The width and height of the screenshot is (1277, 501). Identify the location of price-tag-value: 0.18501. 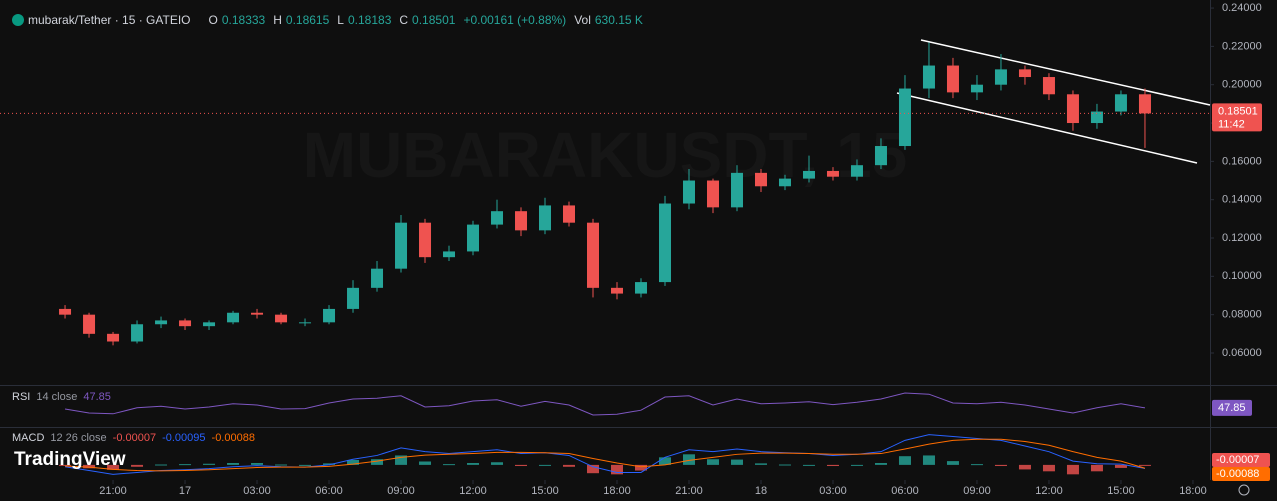
(1238, 111).